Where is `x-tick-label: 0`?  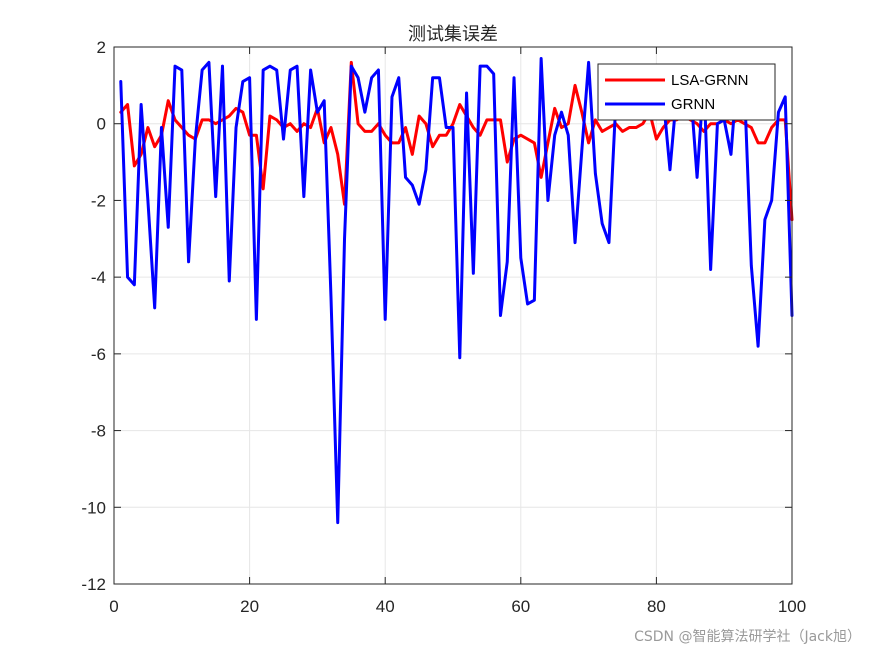 x-tick-label: 0 is located at coordinates (113, 606).